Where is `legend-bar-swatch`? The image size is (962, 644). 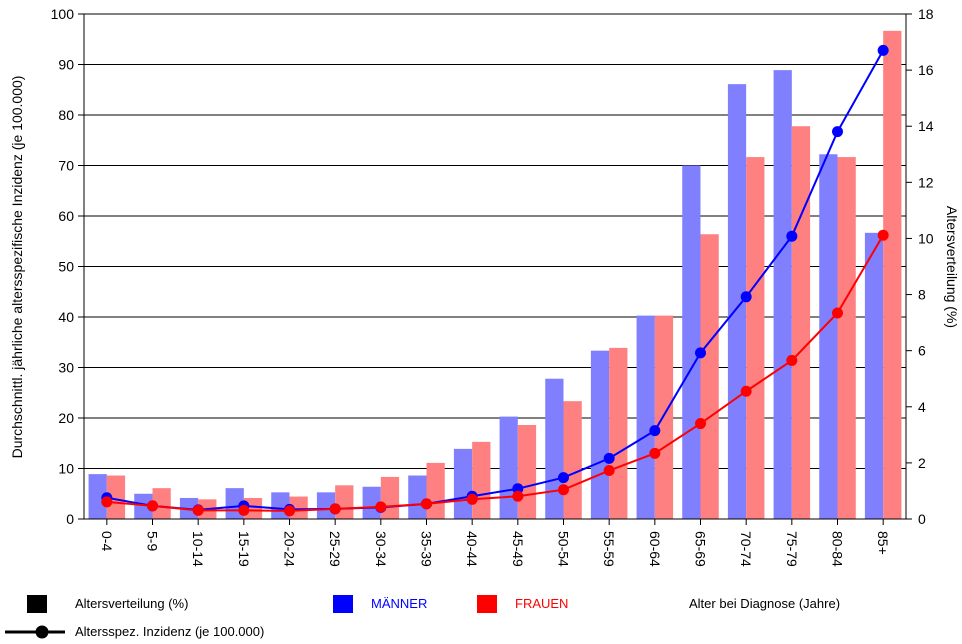 legend-bar-swatch is located at coordinates (37, 604).